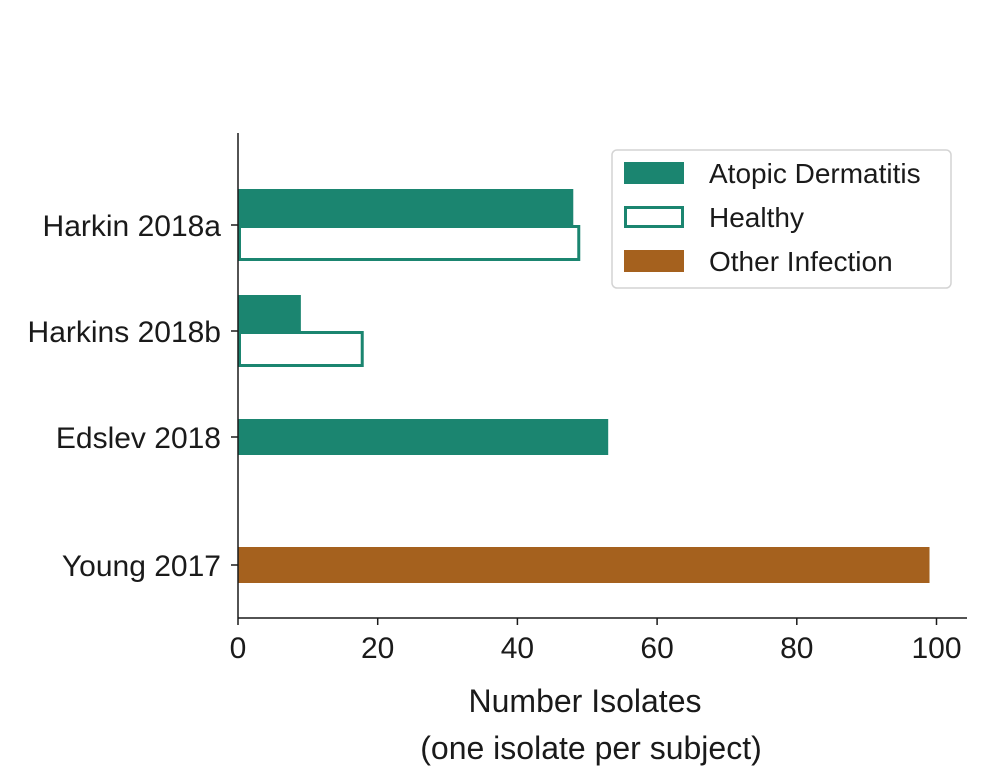  I want to click on legend-swatch-other-infection, so click(654, 261).